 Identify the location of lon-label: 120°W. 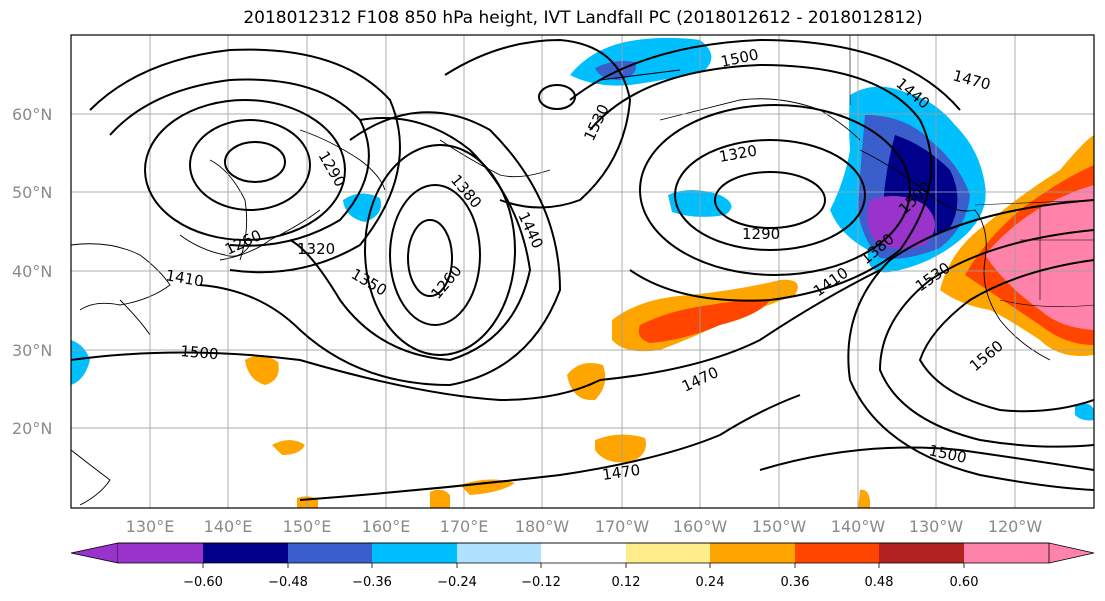
(1015, 526).